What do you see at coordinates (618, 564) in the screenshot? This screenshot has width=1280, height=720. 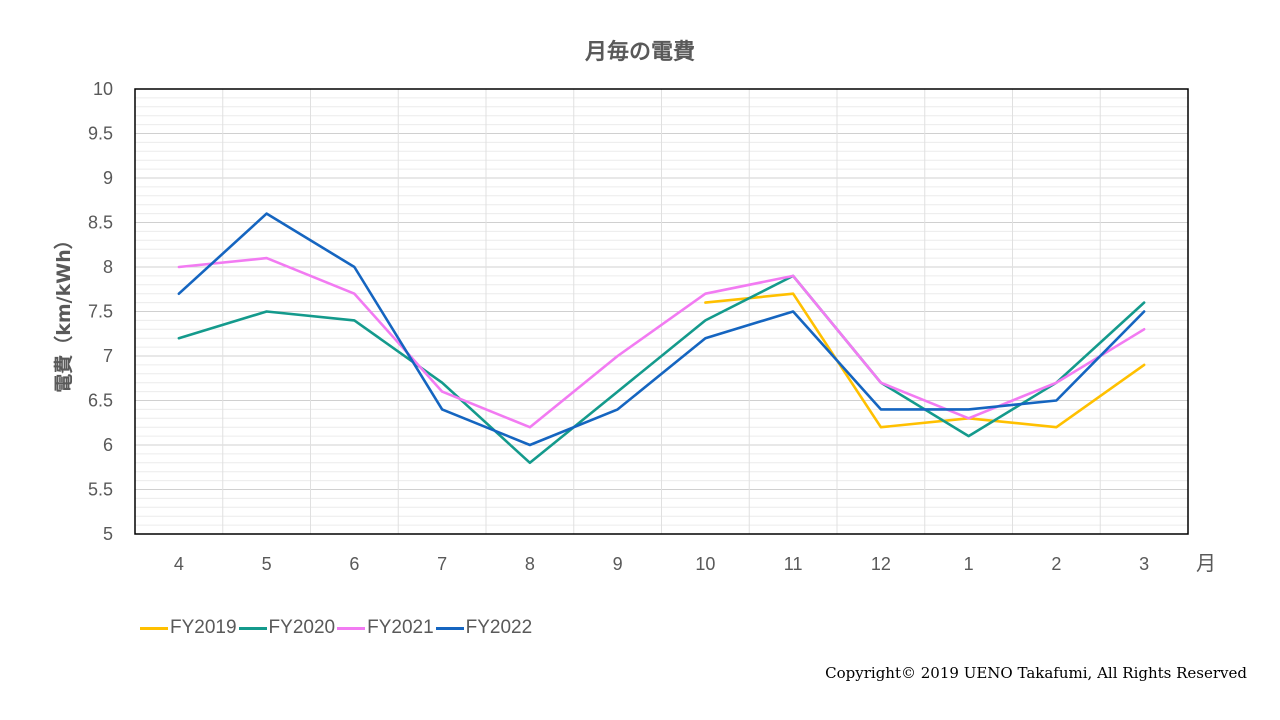 I see `x-tick-label: 9` at bounding box center [618, 564].